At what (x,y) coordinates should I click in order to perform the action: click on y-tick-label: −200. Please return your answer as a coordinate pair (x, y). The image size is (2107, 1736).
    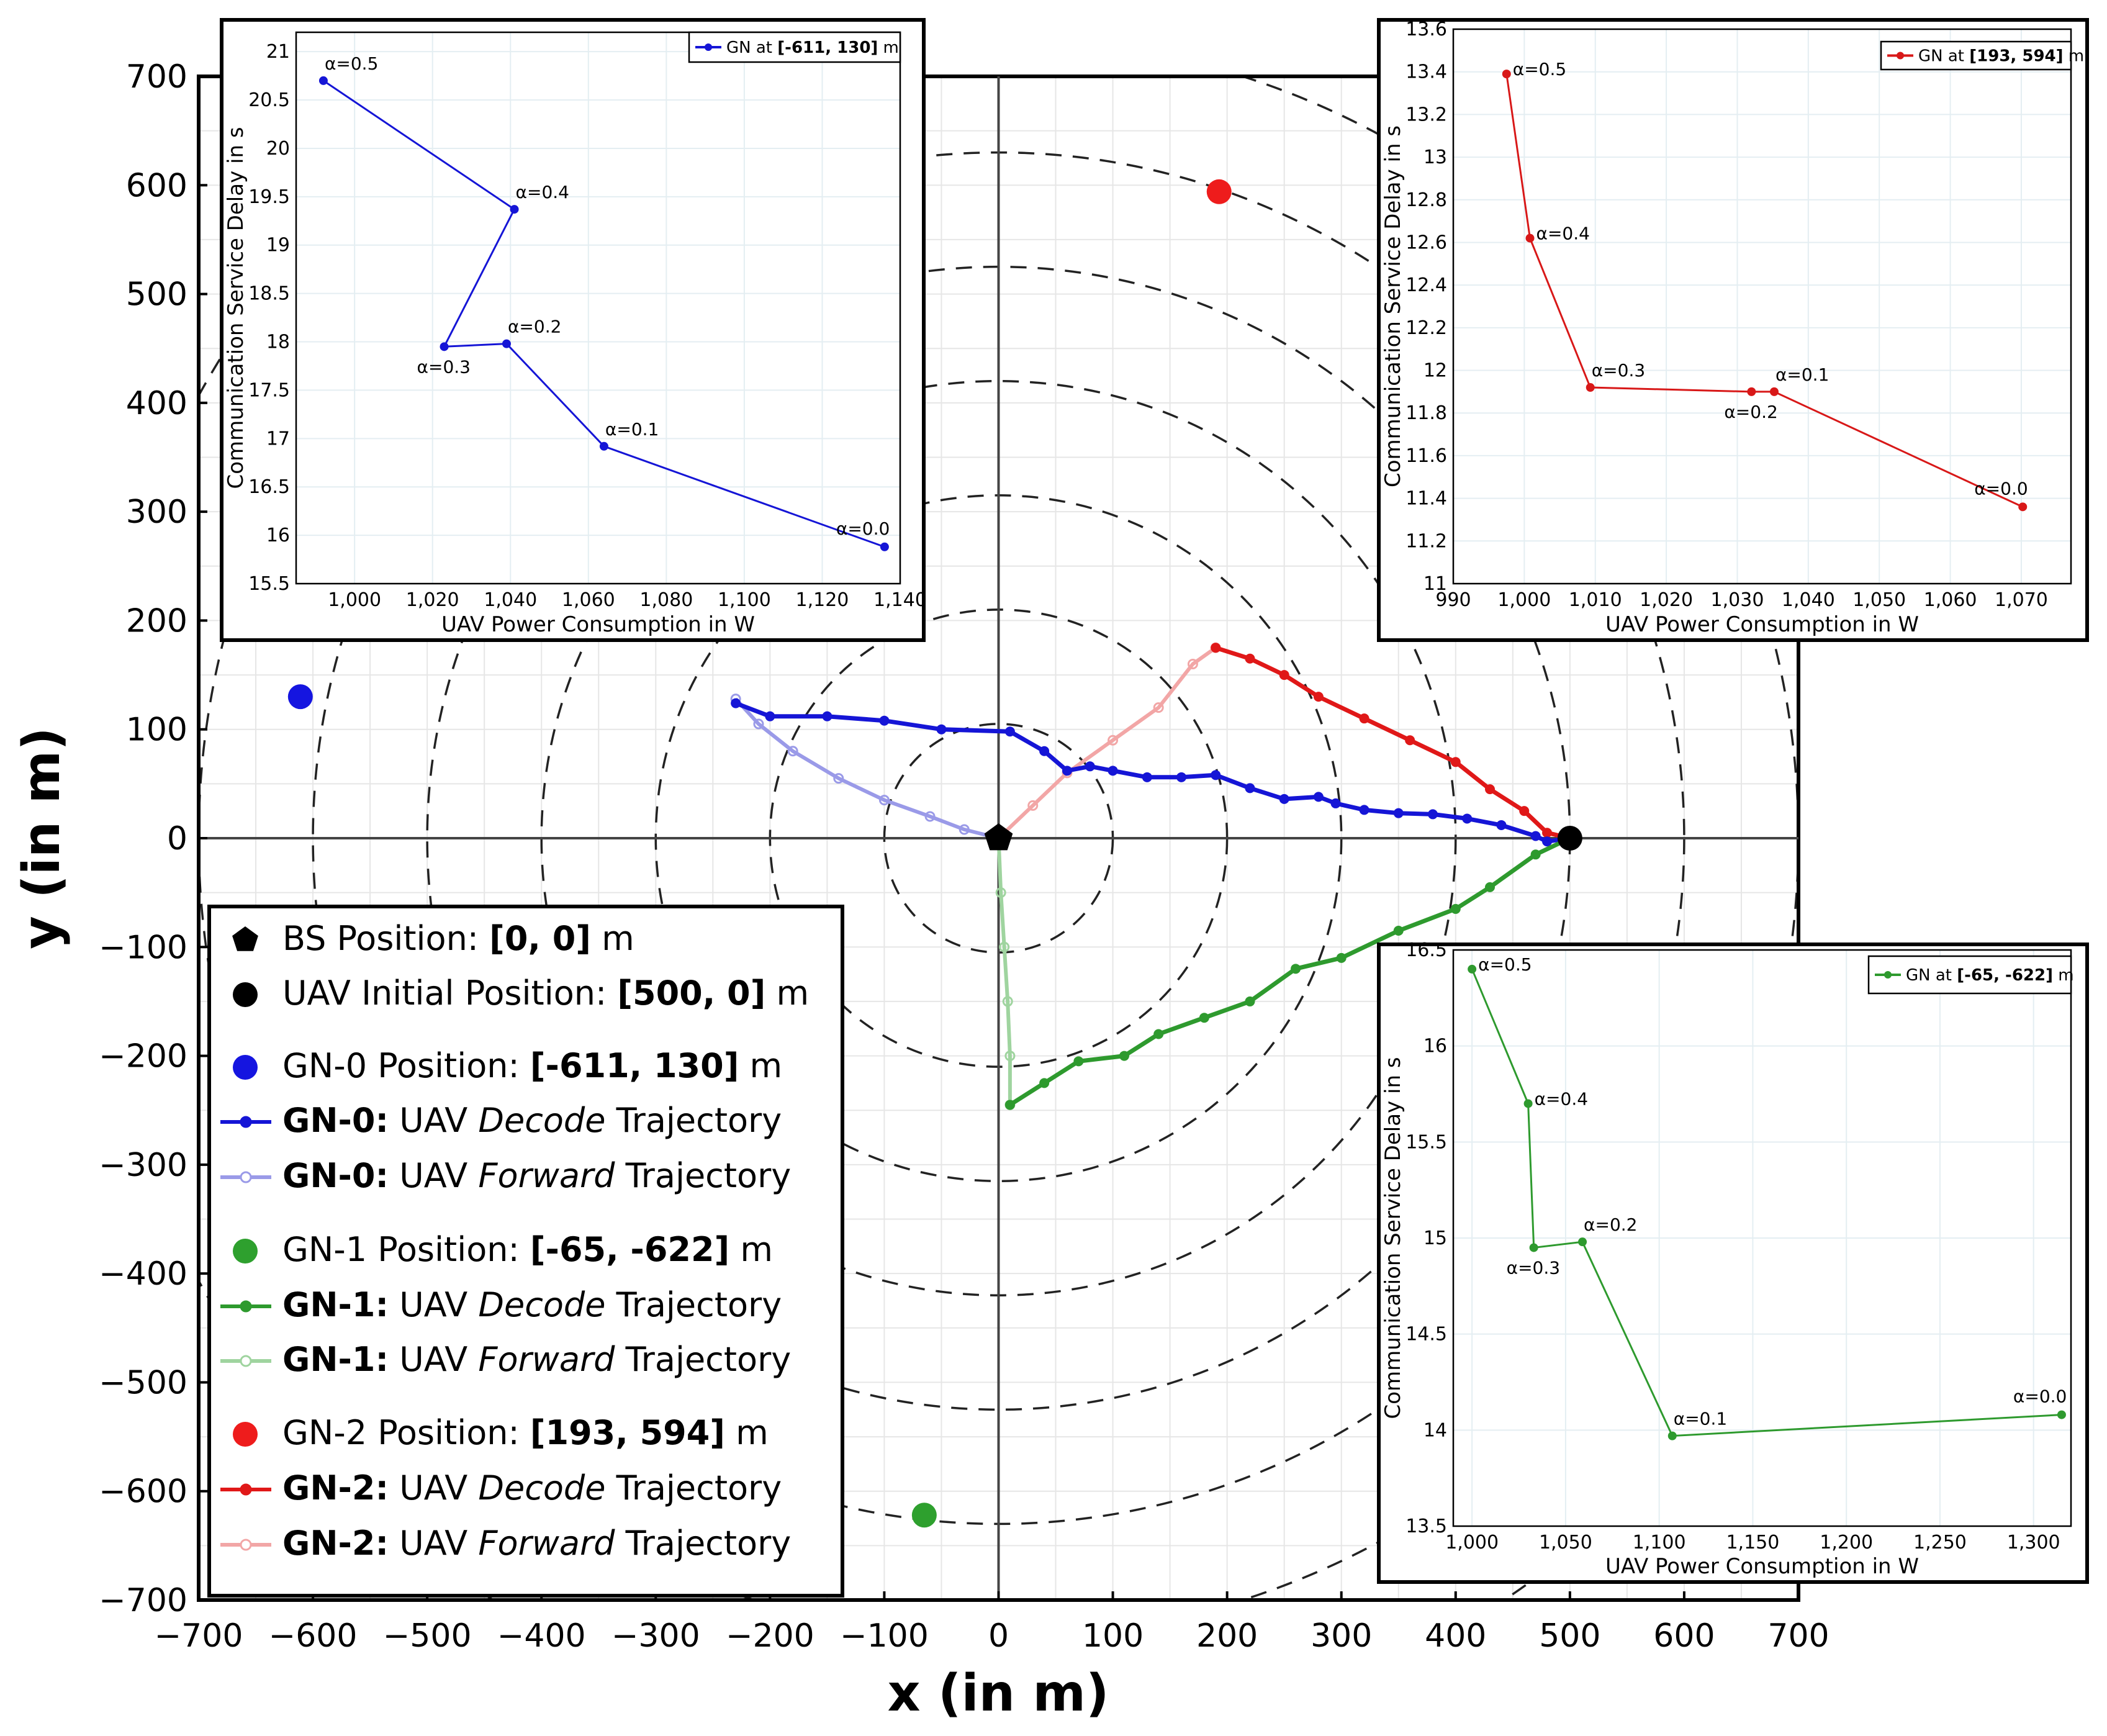
    Looking at the image, I should click on (143, 1056).